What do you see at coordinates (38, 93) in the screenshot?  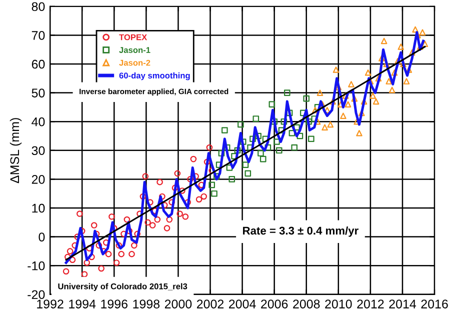 I see `y-tick-label: 50` at bounding box center [38, 93].